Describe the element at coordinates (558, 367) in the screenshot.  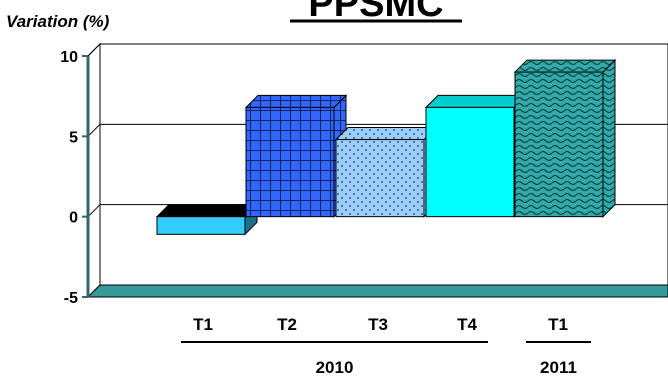
I see `group-label: 2011` at that location.